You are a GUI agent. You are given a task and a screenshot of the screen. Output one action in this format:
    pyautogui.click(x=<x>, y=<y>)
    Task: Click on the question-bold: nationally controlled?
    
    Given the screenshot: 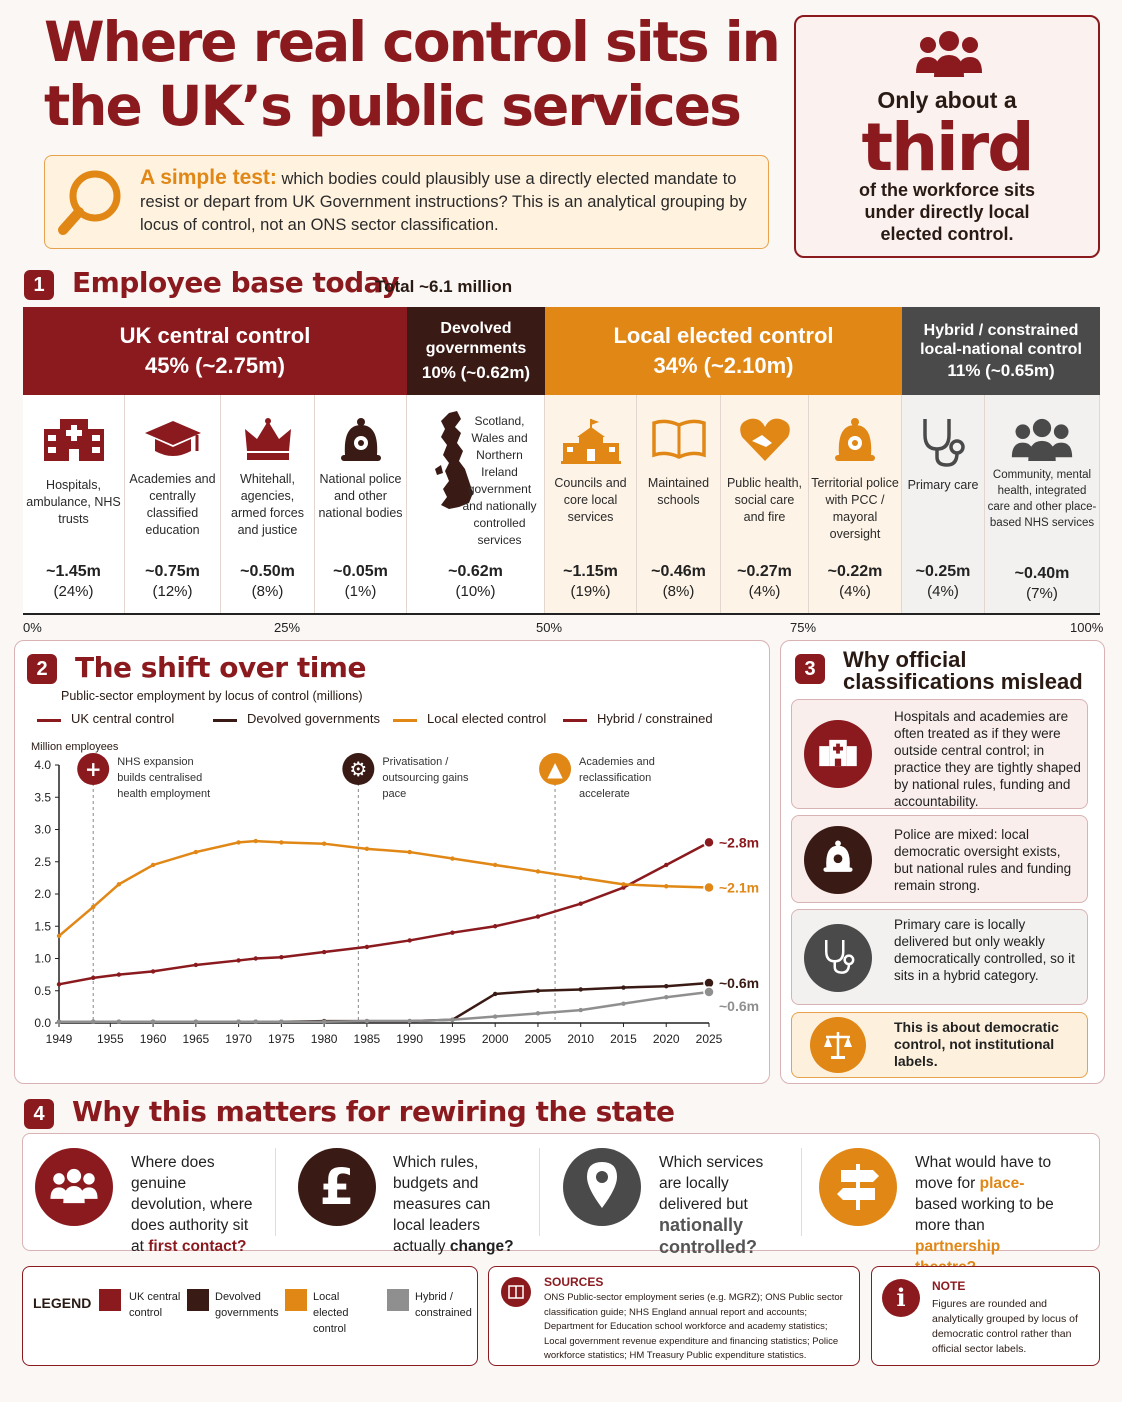 What is the action you would take?
    pyautogui.click(x=708, y=1236)
    